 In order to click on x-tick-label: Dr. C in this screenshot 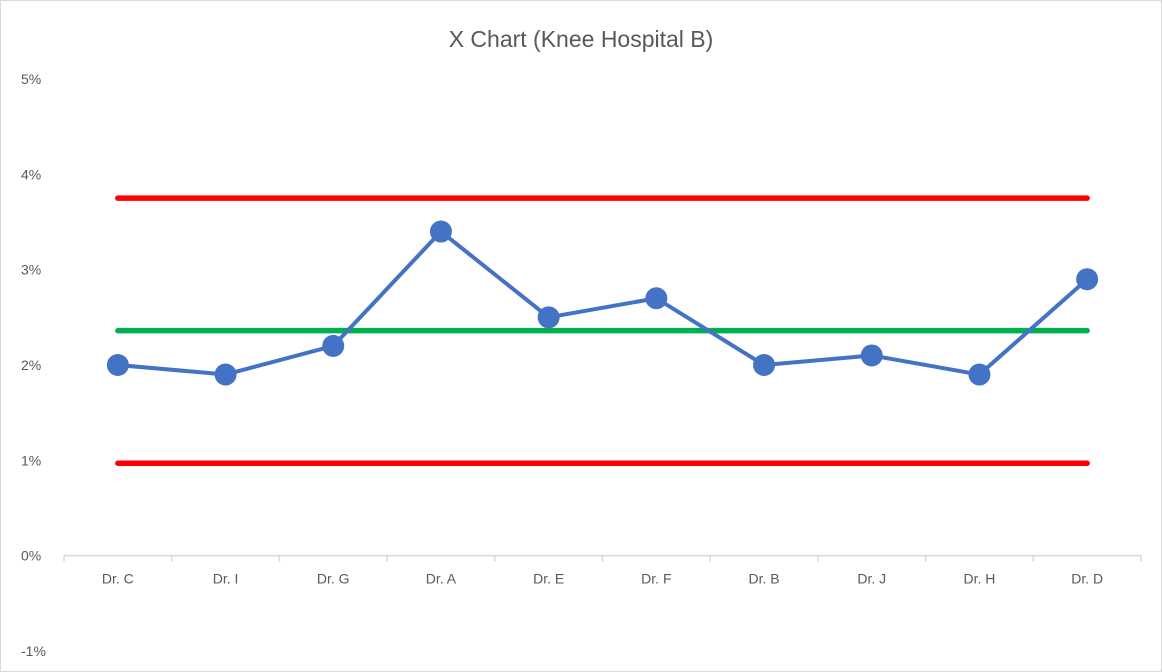, I will do `click(118, 579)`.